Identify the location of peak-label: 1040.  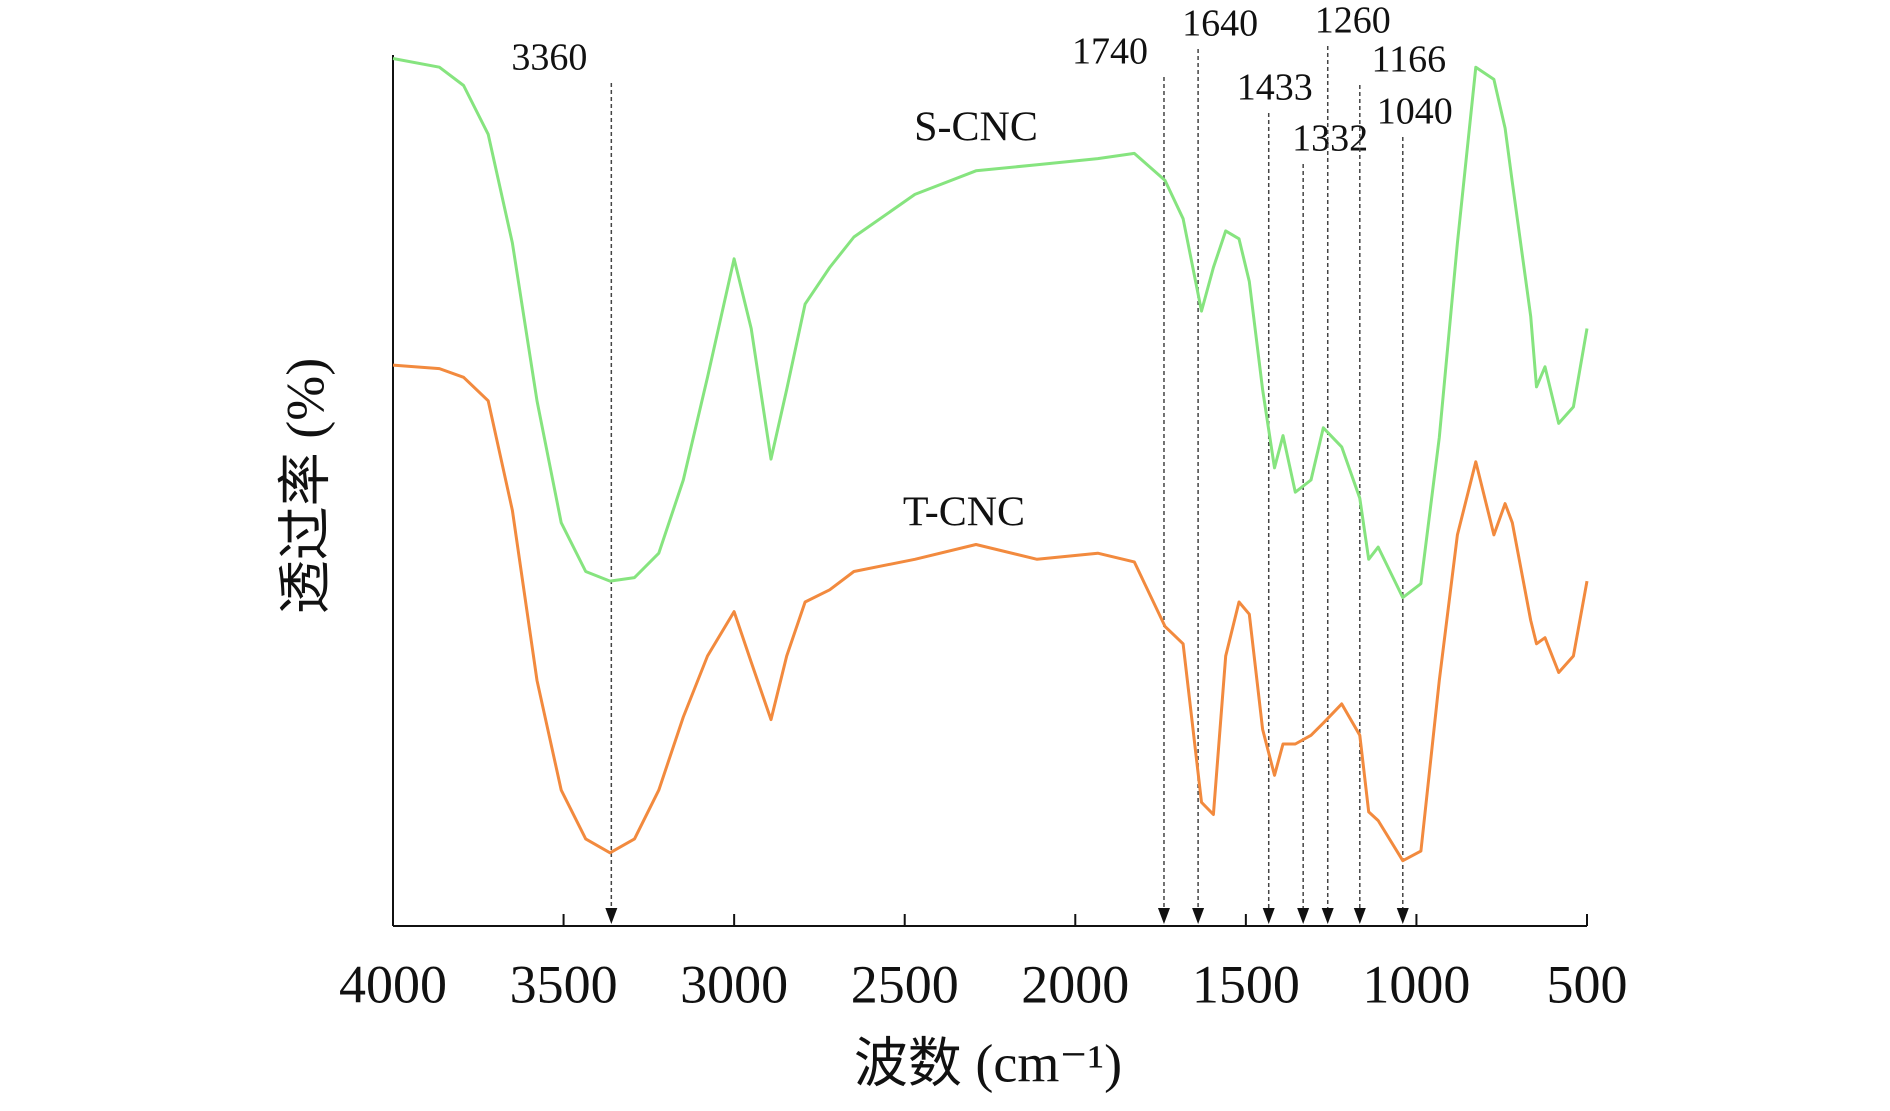
(1415, 112).